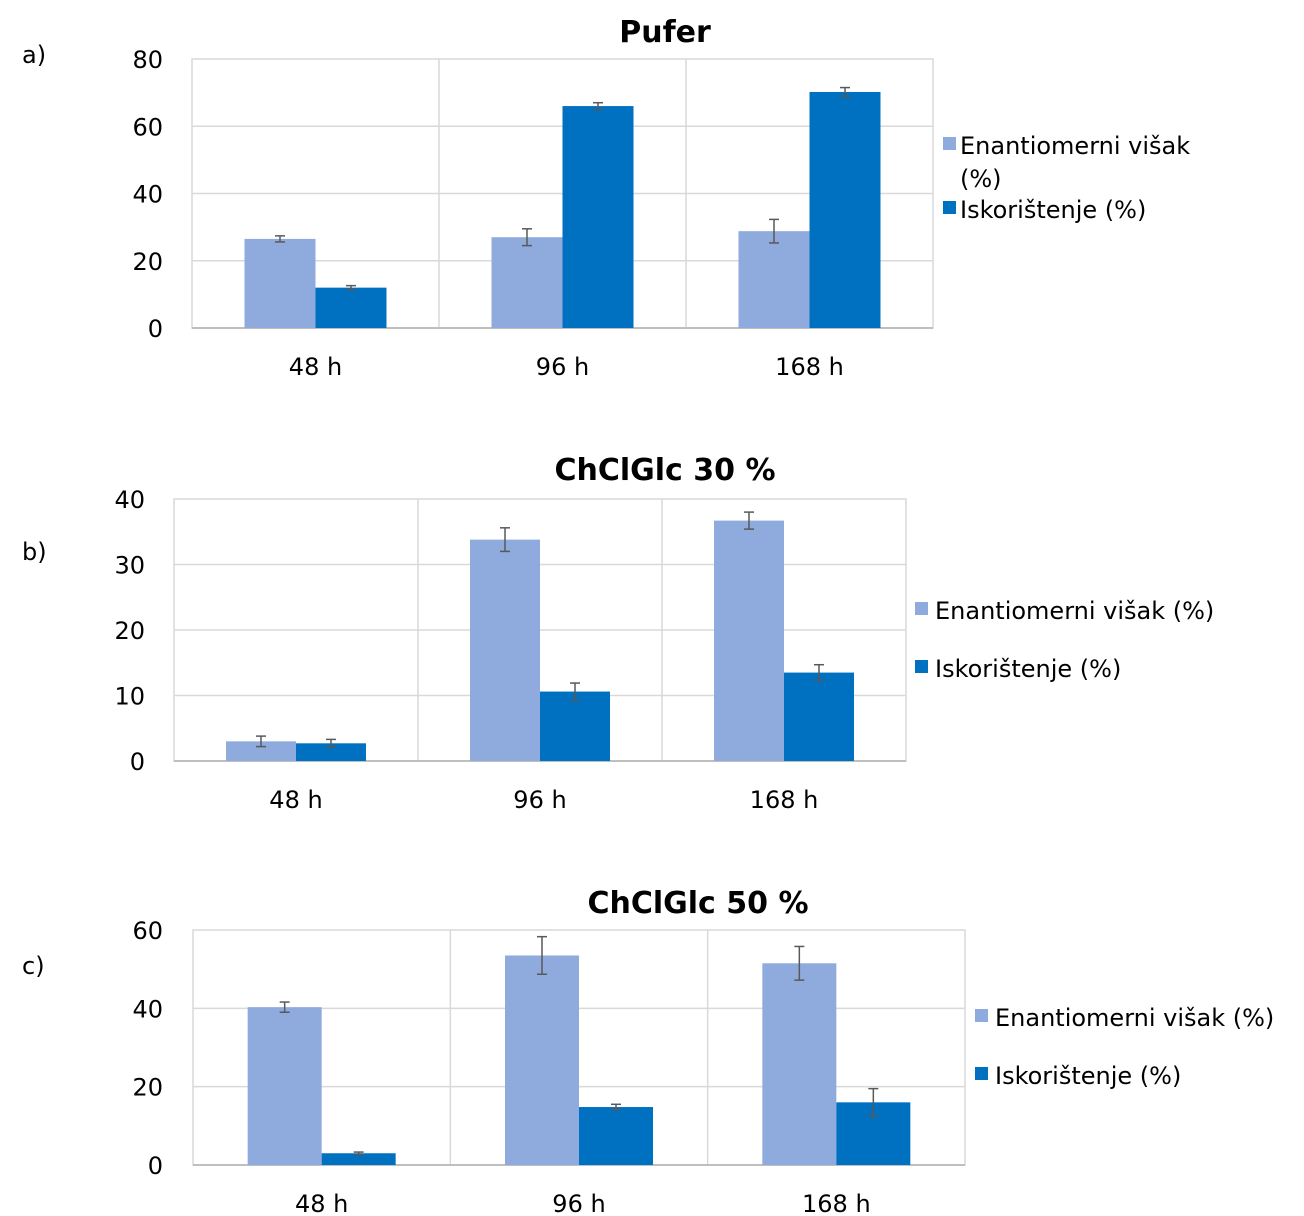  Describe the element at coordinates (664, 470) in the screenshot. I see `chart-title: ChClGlc 30 %` at that location.